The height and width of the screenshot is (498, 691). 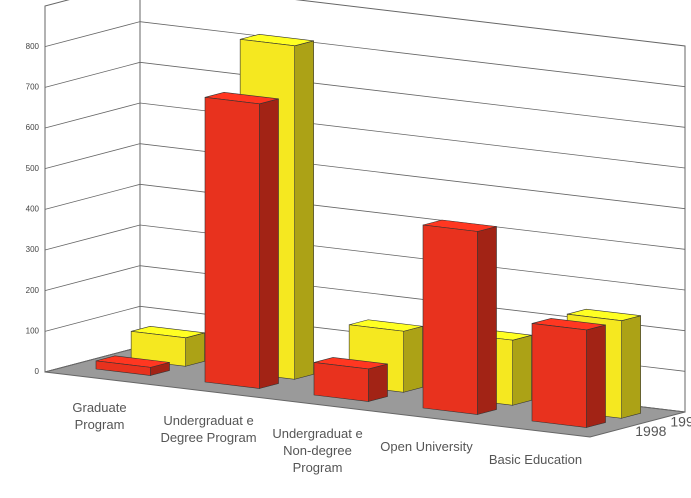 I want to click on legend-label: 1998, so click(x=650, y=431).